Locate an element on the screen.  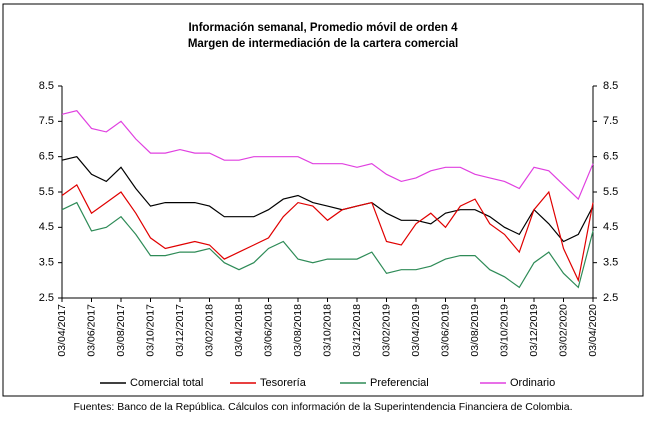
legend-label: Comercial total is located at coordinates (166, 383).